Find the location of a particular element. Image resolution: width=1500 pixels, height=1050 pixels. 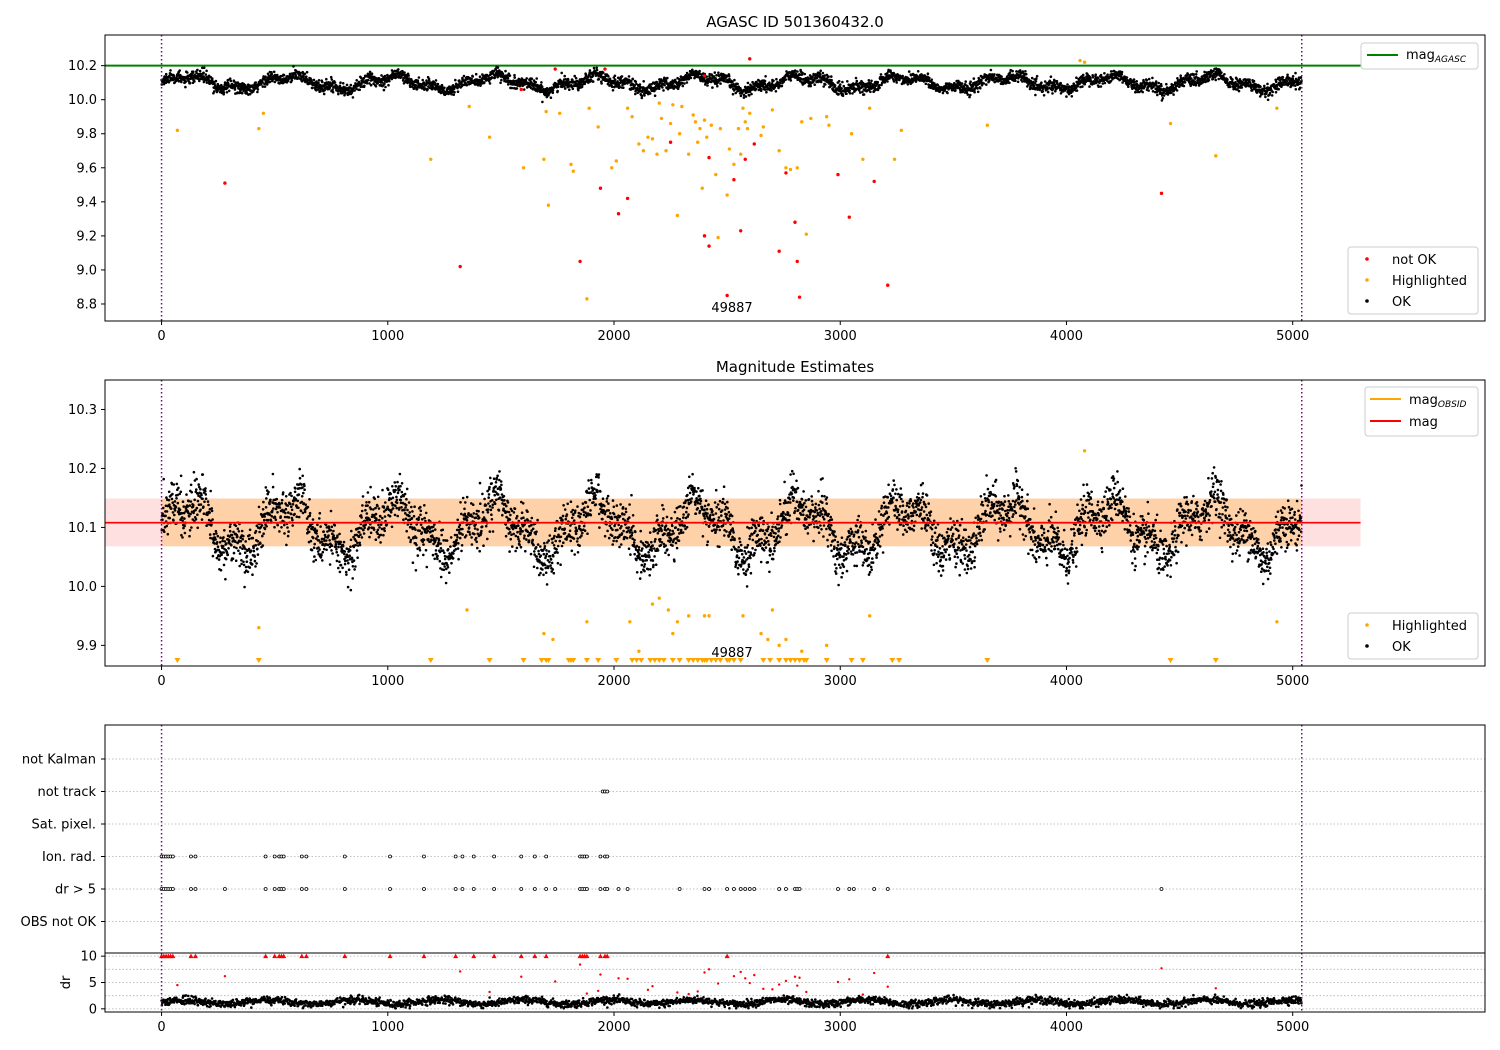

y-tick-label: 9.6 is located at coordinates (86, 168).